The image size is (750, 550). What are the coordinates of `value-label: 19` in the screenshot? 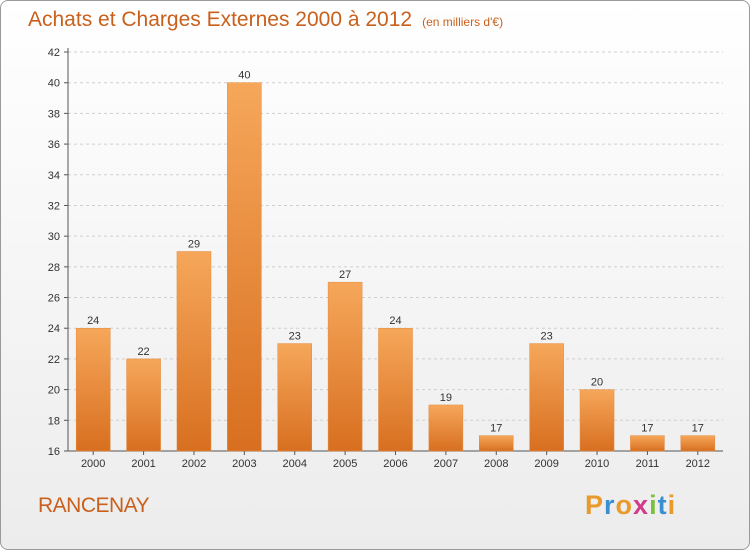 It's located at (446, 398).